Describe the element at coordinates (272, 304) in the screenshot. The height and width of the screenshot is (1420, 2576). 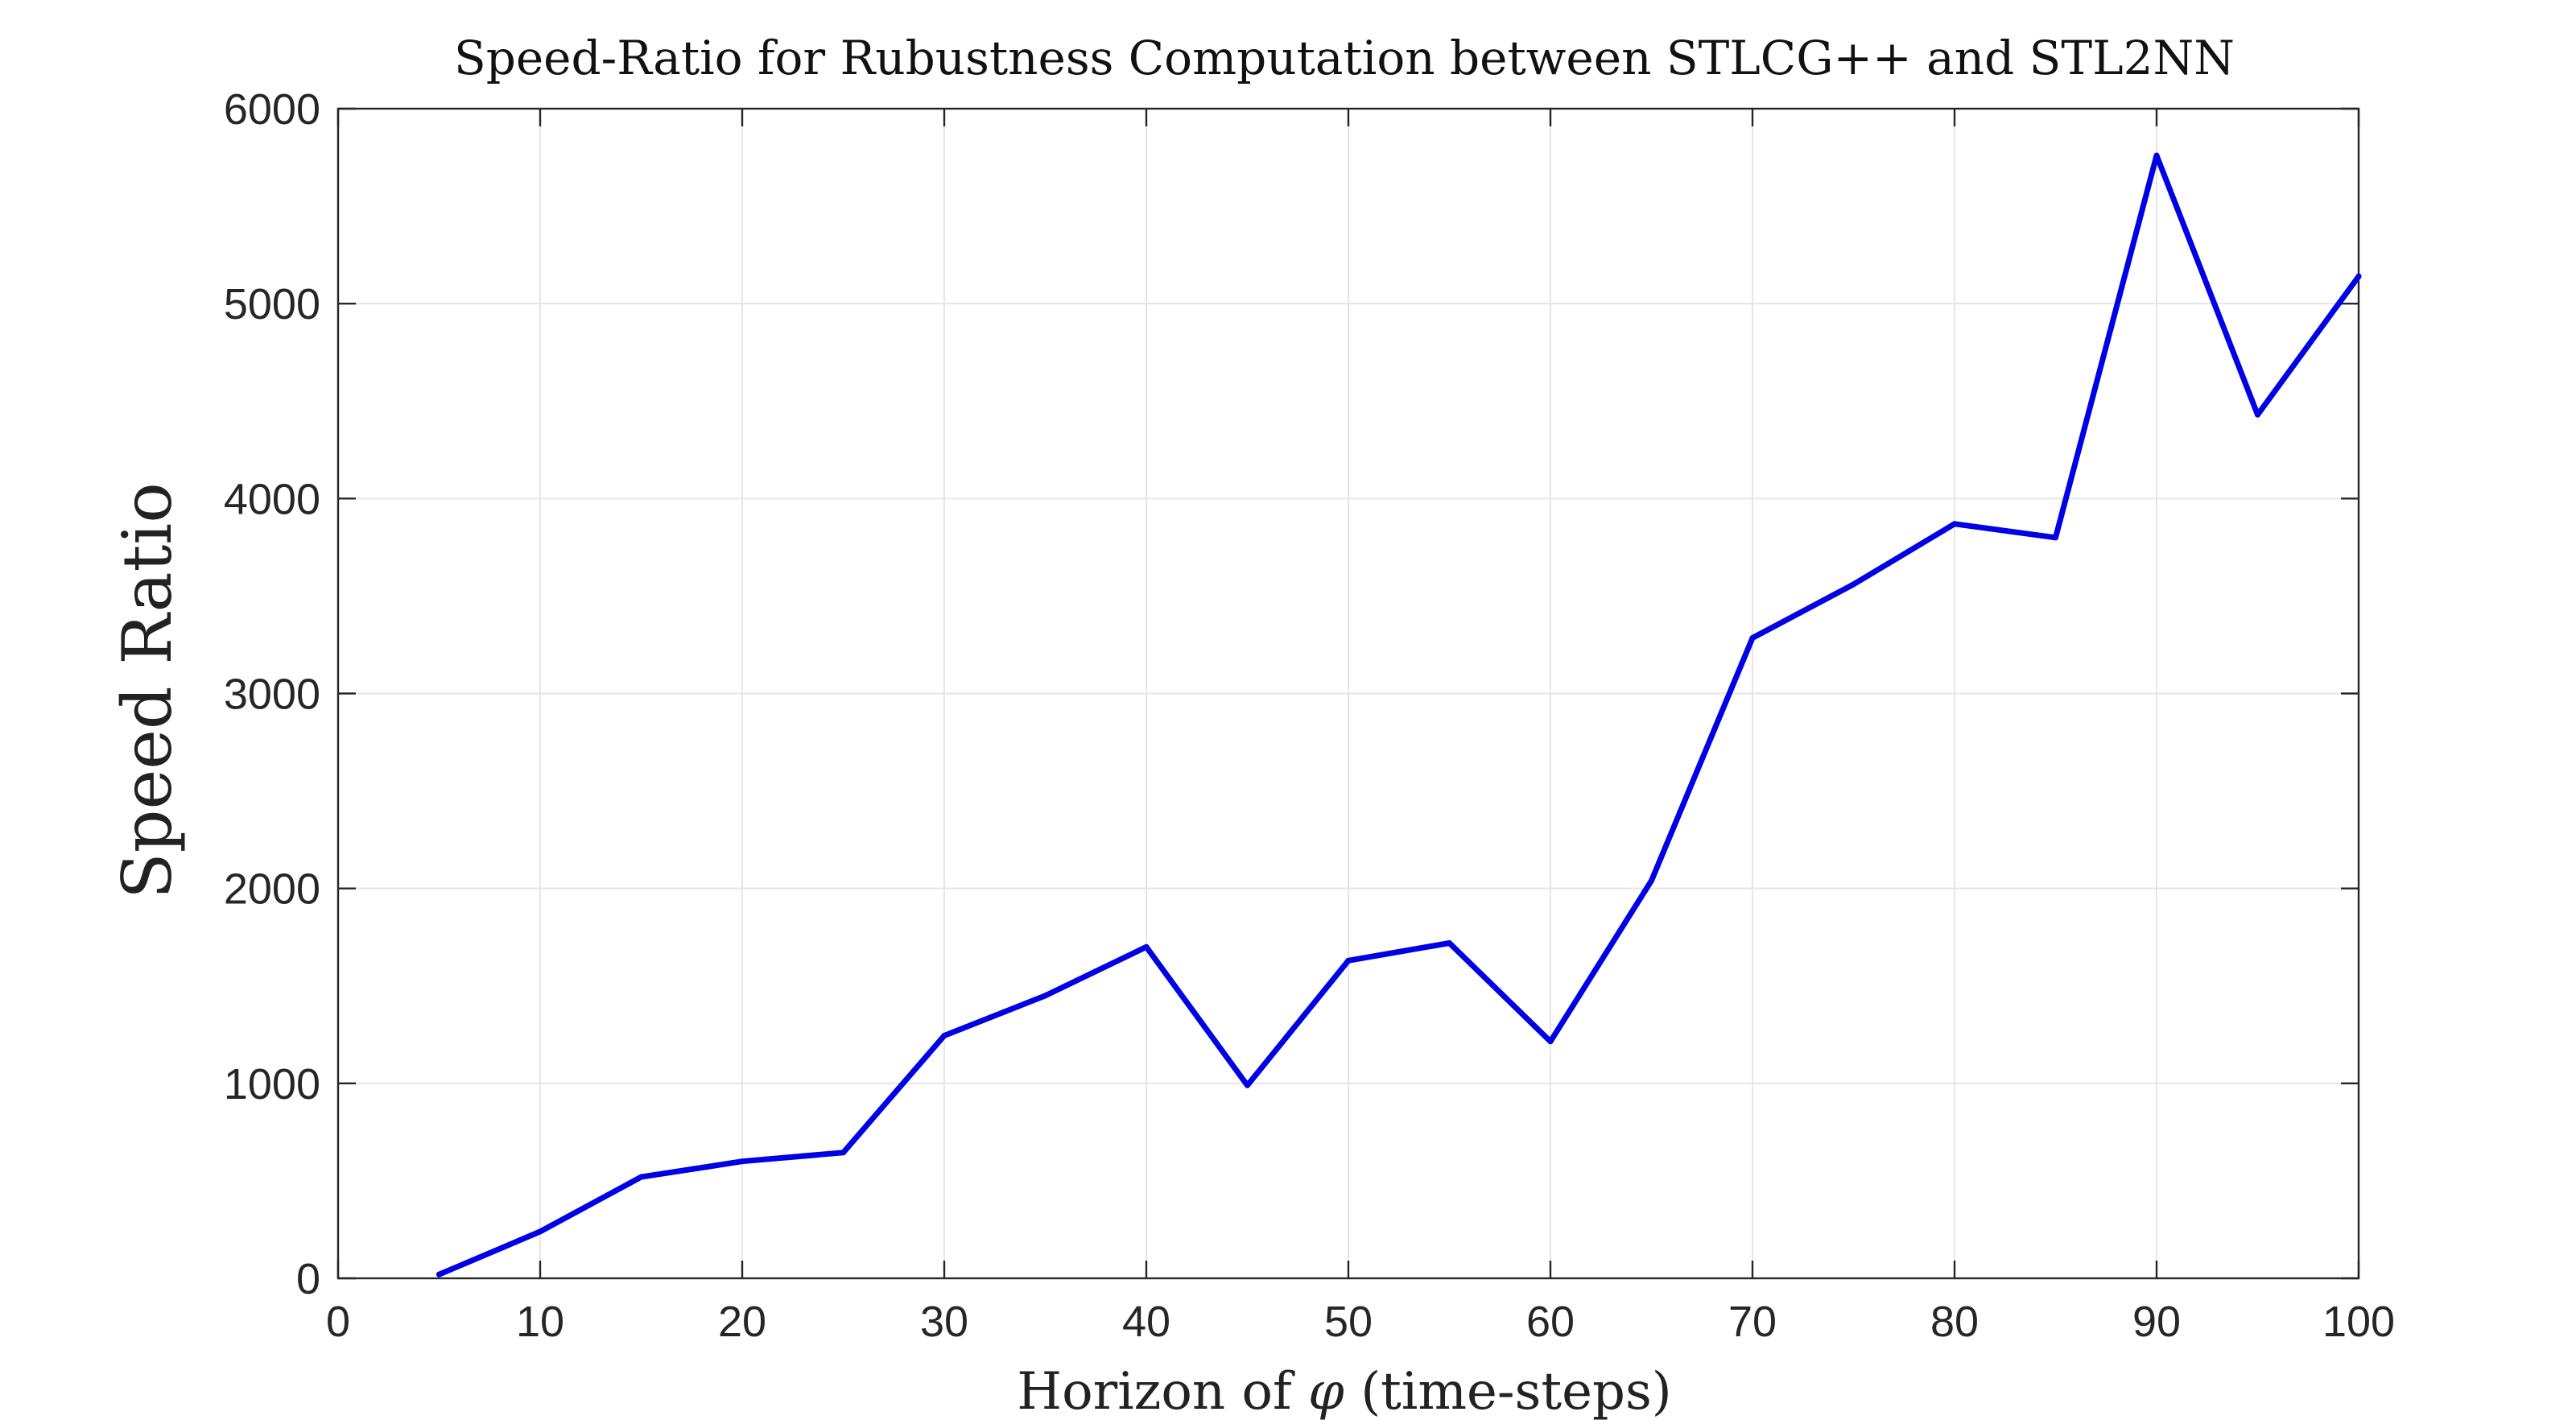
I see `y-tick-label: 5000` at that location.